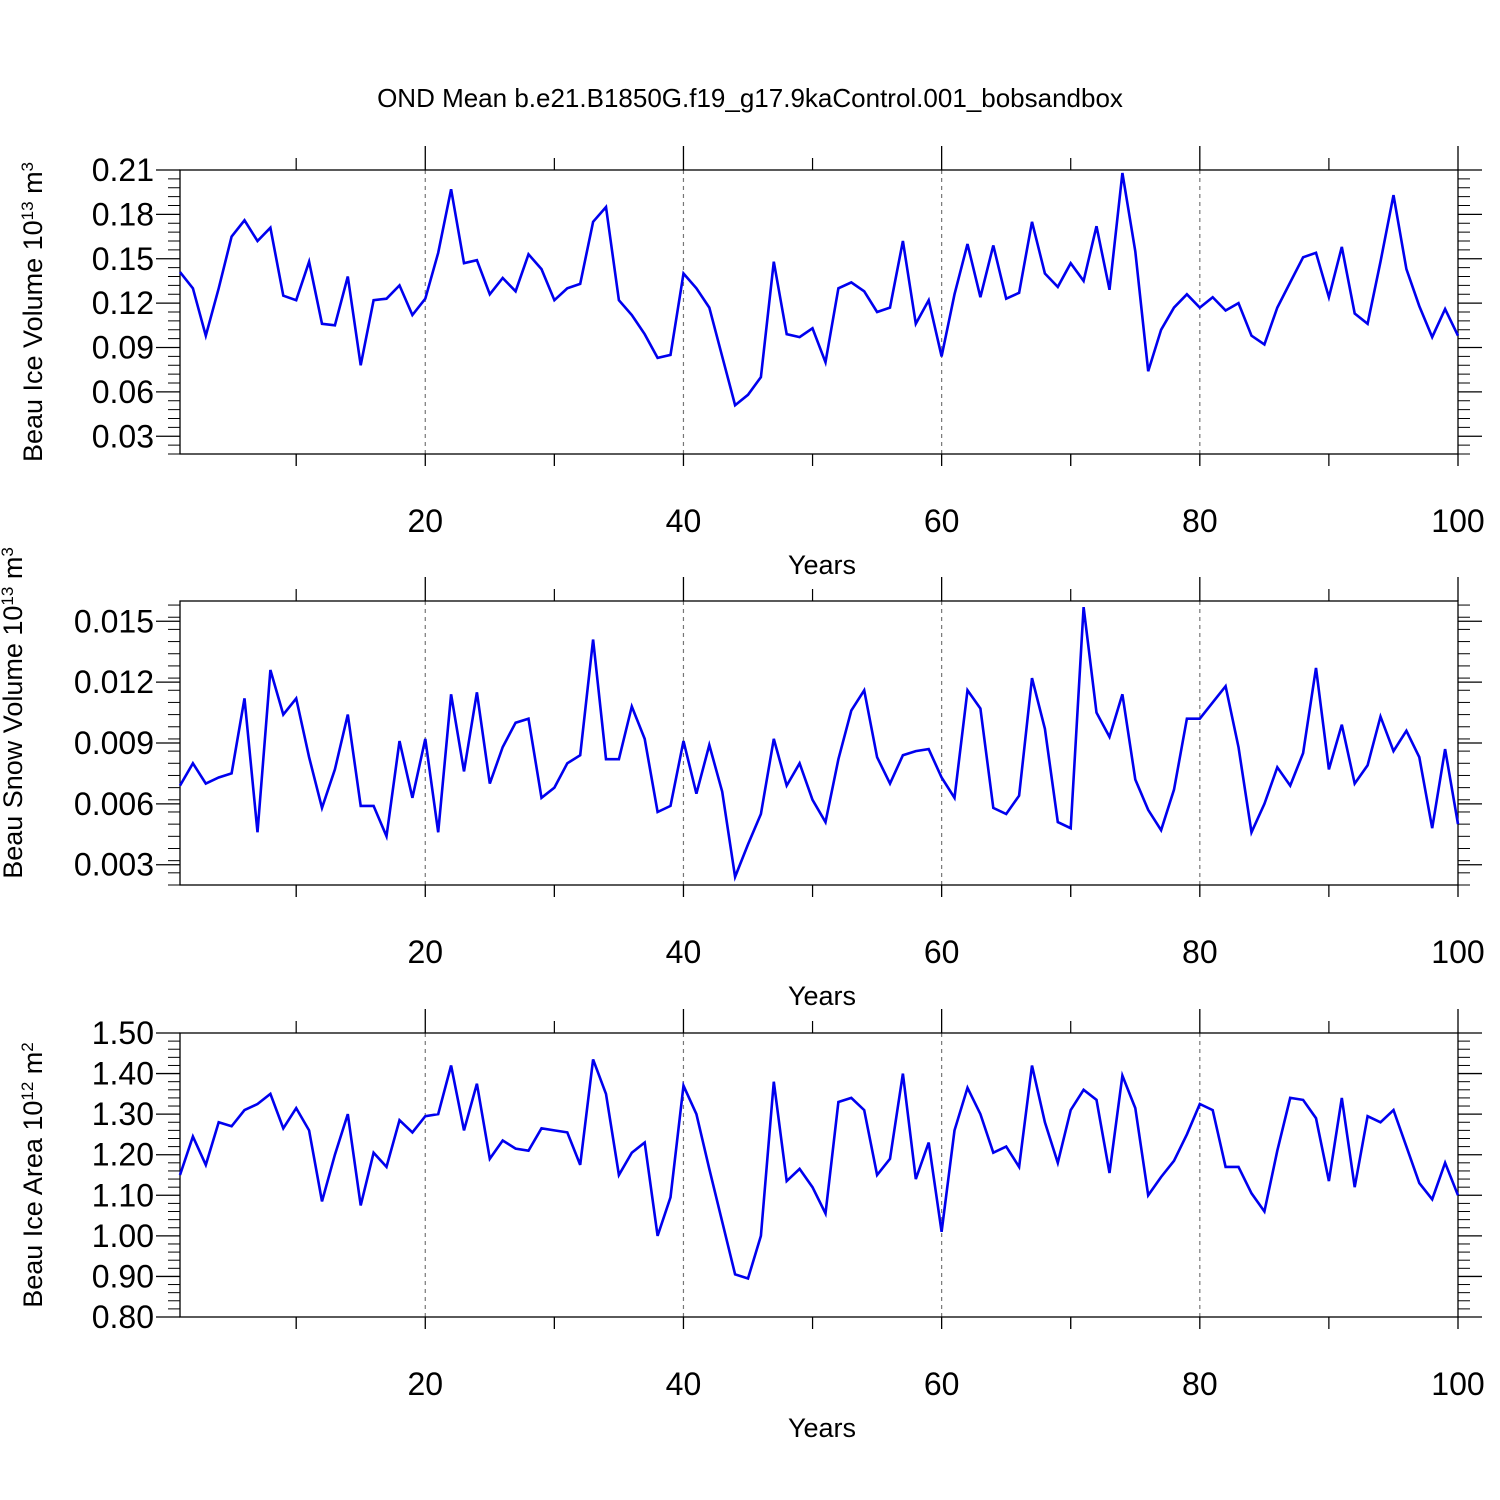  What do you see at coordinates (123, 1033) in the screenshot?
I see `y-tick-label: 1.50` at bounding box center [123, 1033].